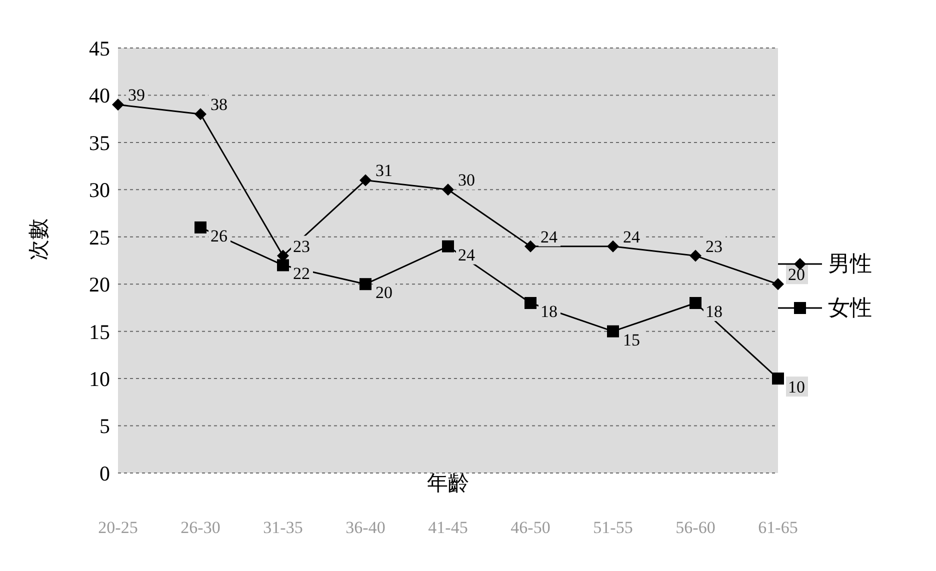 Image resolution: width=936 pixels, height=571 pixels. Describe the element at coordinates (530, 527) in the screenshot. I see `x-tick-label: 46-50` at that location.